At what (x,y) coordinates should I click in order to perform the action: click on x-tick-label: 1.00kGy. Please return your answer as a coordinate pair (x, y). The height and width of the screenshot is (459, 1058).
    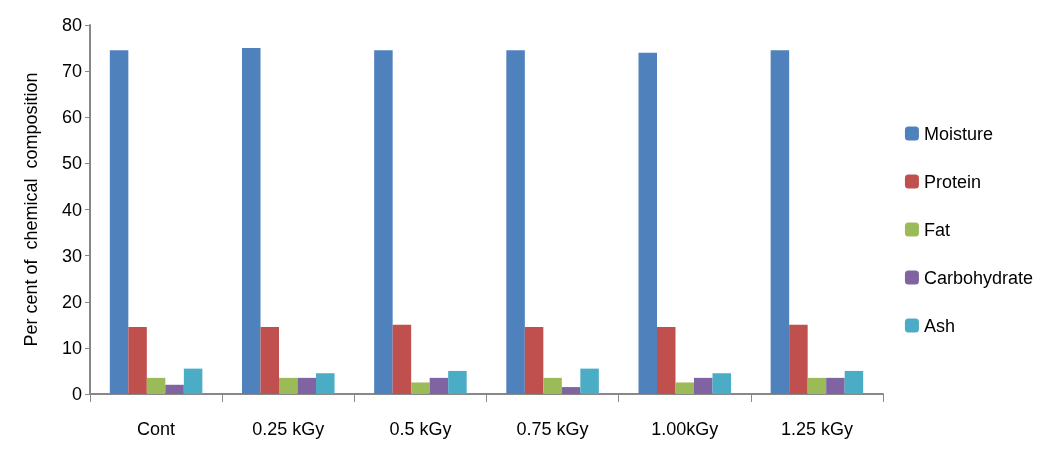
    Looking at the image, I should click on (685, 429).